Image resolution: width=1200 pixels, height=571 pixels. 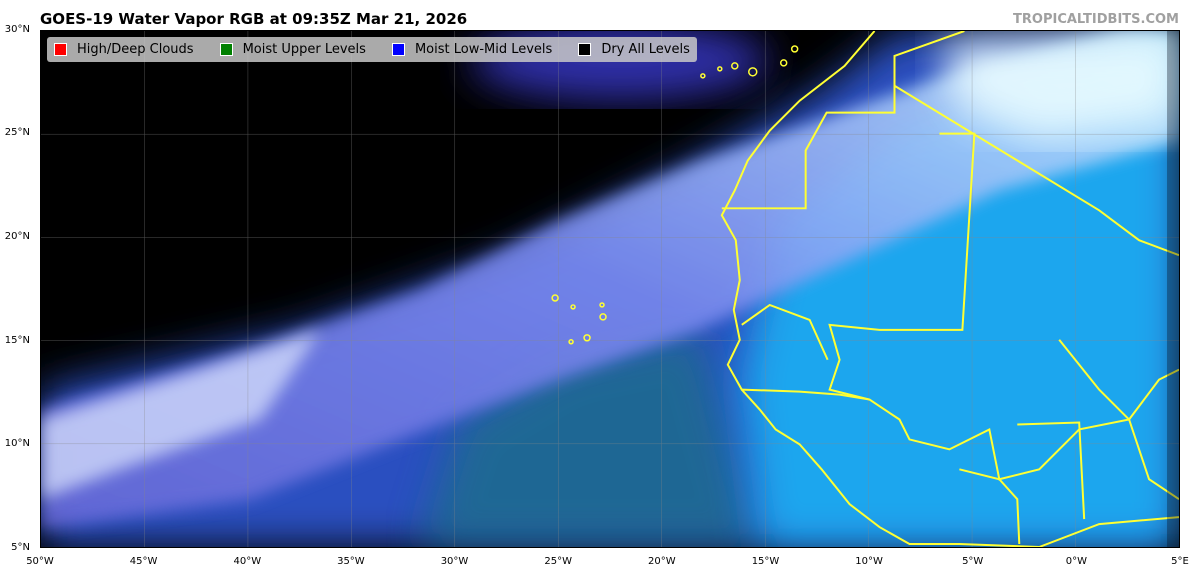 I want to click on moist-teal-region, so click(x=590, y=438).